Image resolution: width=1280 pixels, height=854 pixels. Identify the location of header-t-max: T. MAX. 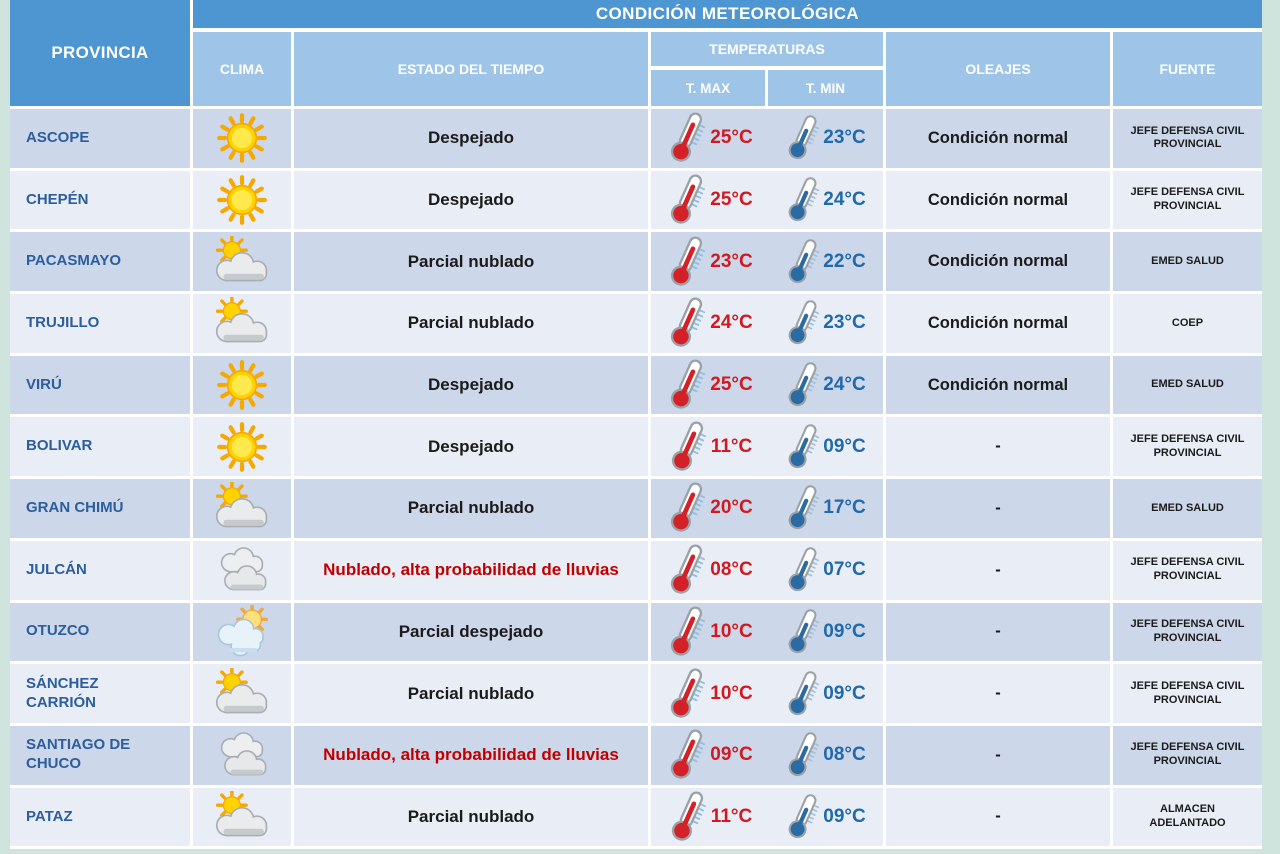
(708, 88).